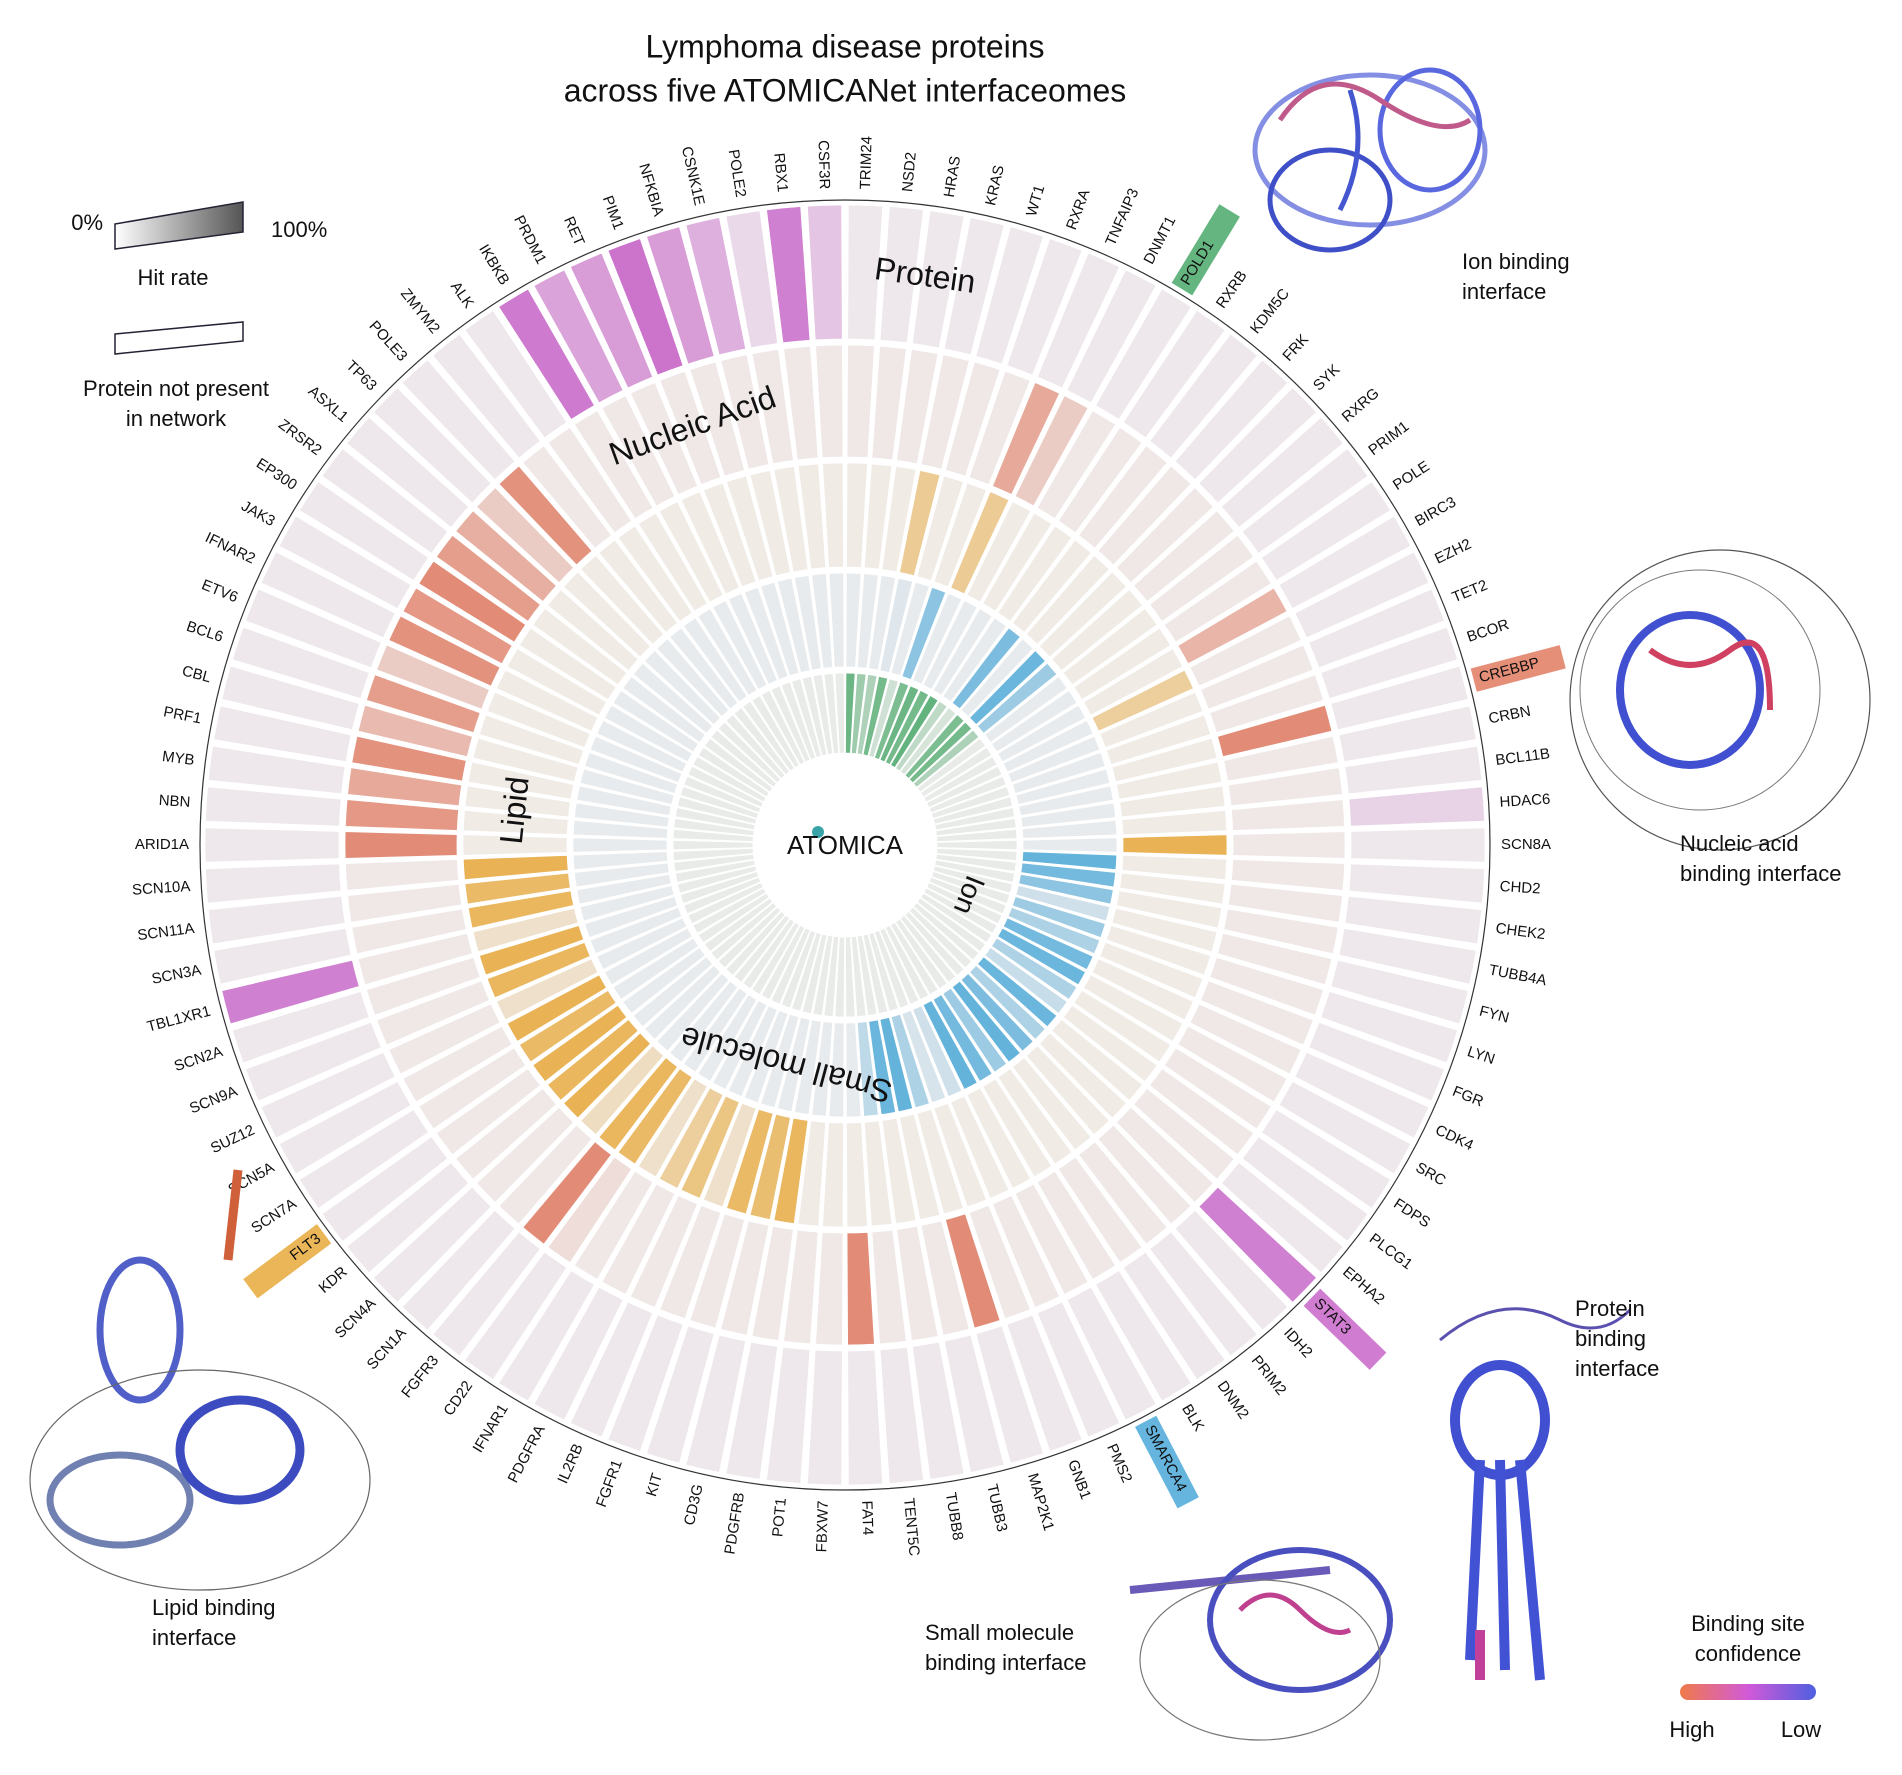 The width and height of the screenshot is (1902, 1775). I want to click on gene-label: NFKBIA, so click(651, 190).